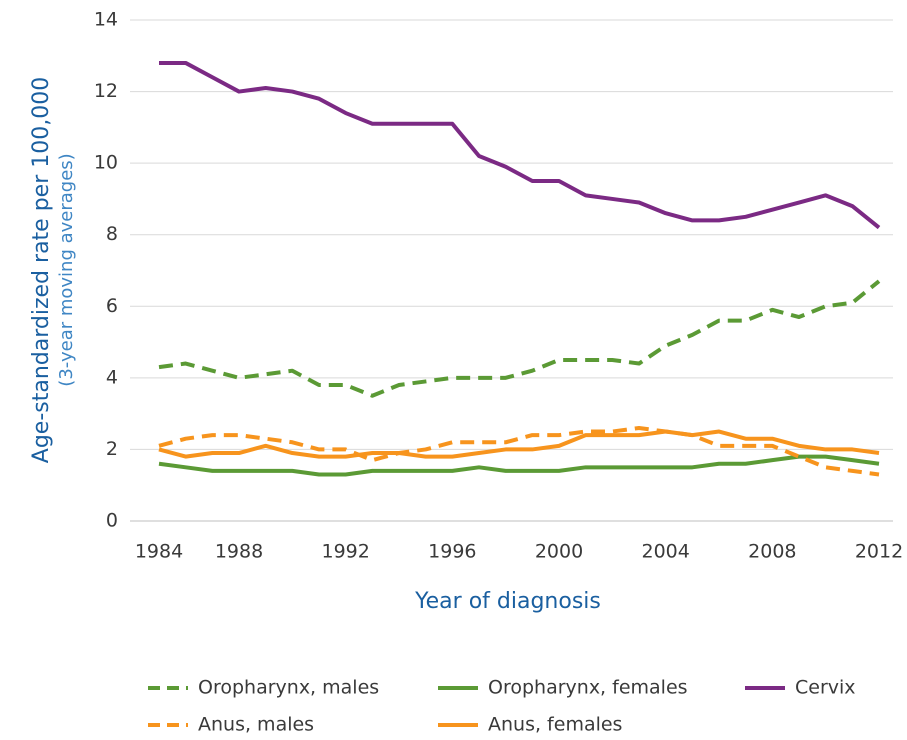 Image resolution: width=907 pixels, height=740 pixels. I want to click on y-tick-label: 4, so click(112, 377).